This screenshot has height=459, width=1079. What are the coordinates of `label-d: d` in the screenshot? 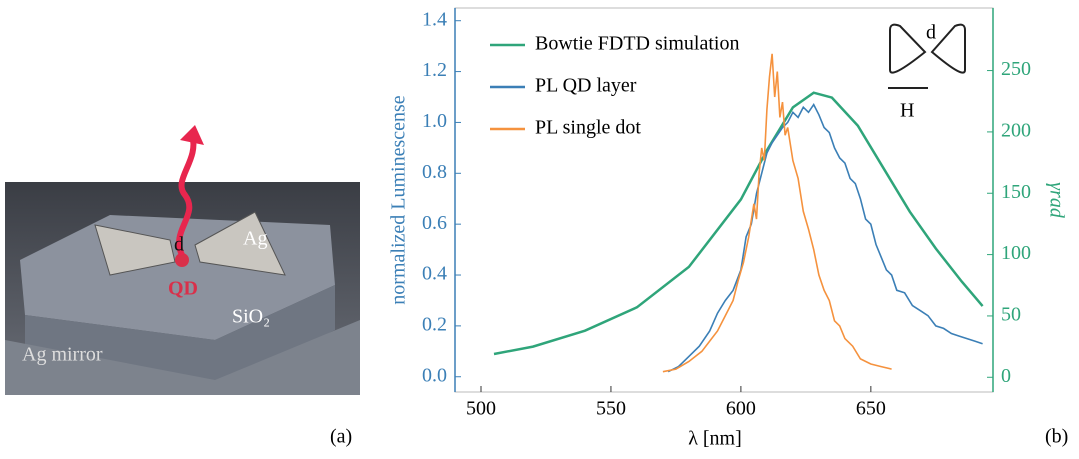 It's located at (179, 245).